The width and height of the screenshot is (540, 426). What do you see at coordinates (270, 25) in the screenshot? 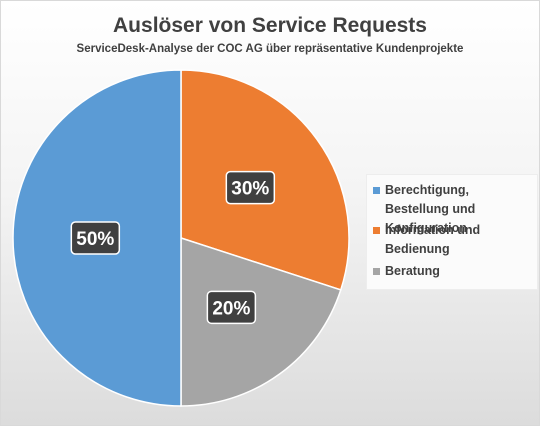
I see `chart-title: Auslöser von Service Requests` at bounding box center [270, 25].